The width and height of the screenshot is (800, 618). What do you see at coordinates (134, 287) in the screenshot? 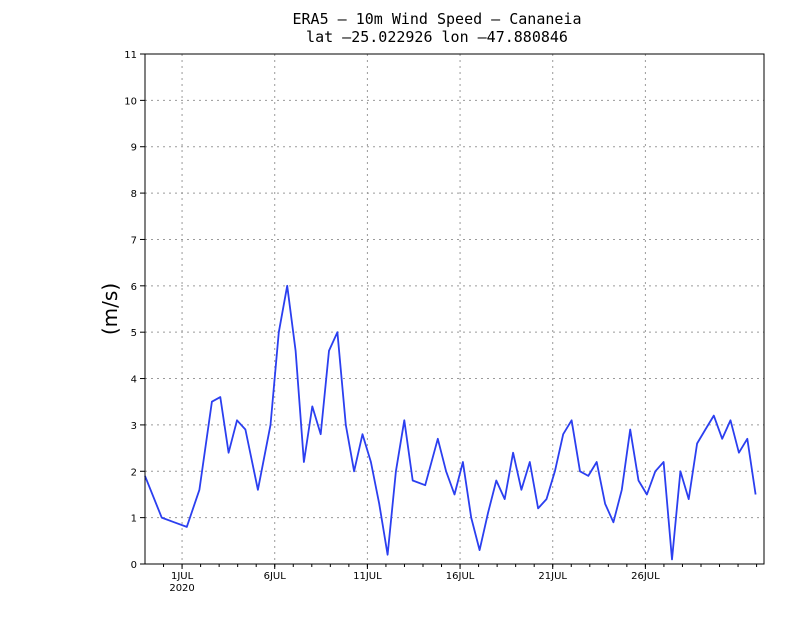
I see `y-tick-label: 6` at bounding box center [134, 287].